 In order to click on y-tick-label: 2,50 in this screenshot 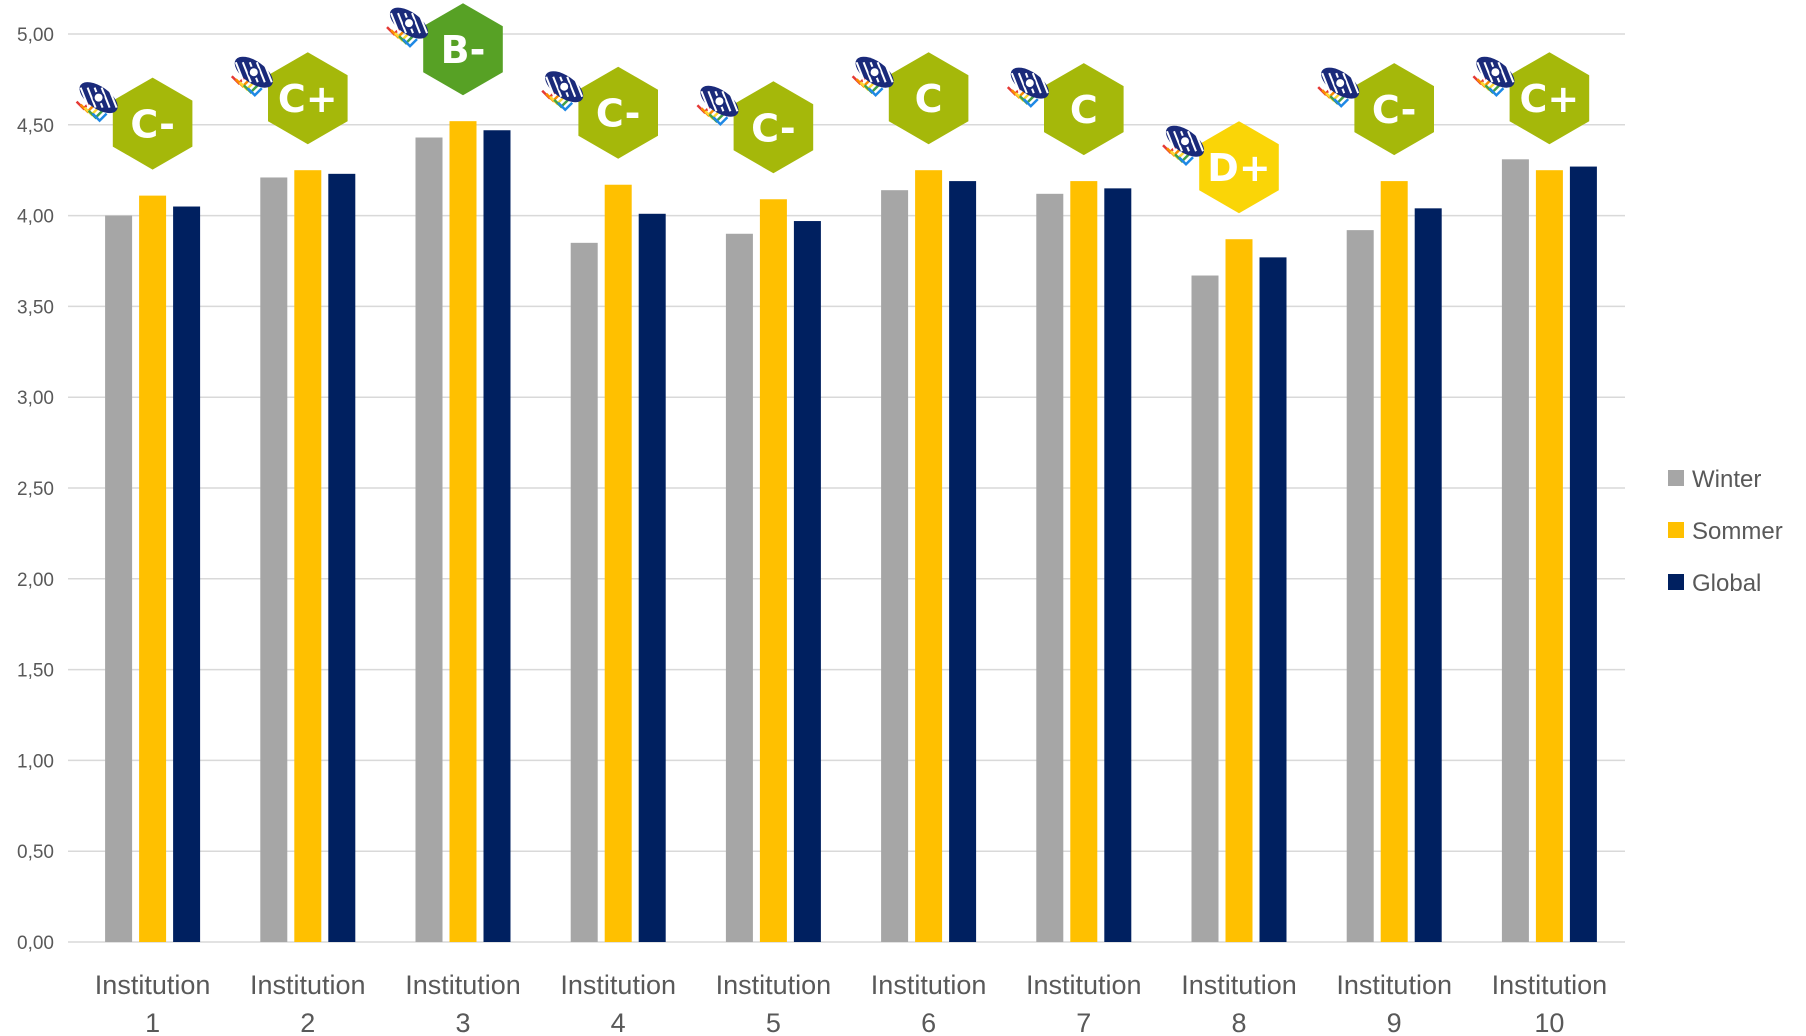, I will do `click(35, 489)`.